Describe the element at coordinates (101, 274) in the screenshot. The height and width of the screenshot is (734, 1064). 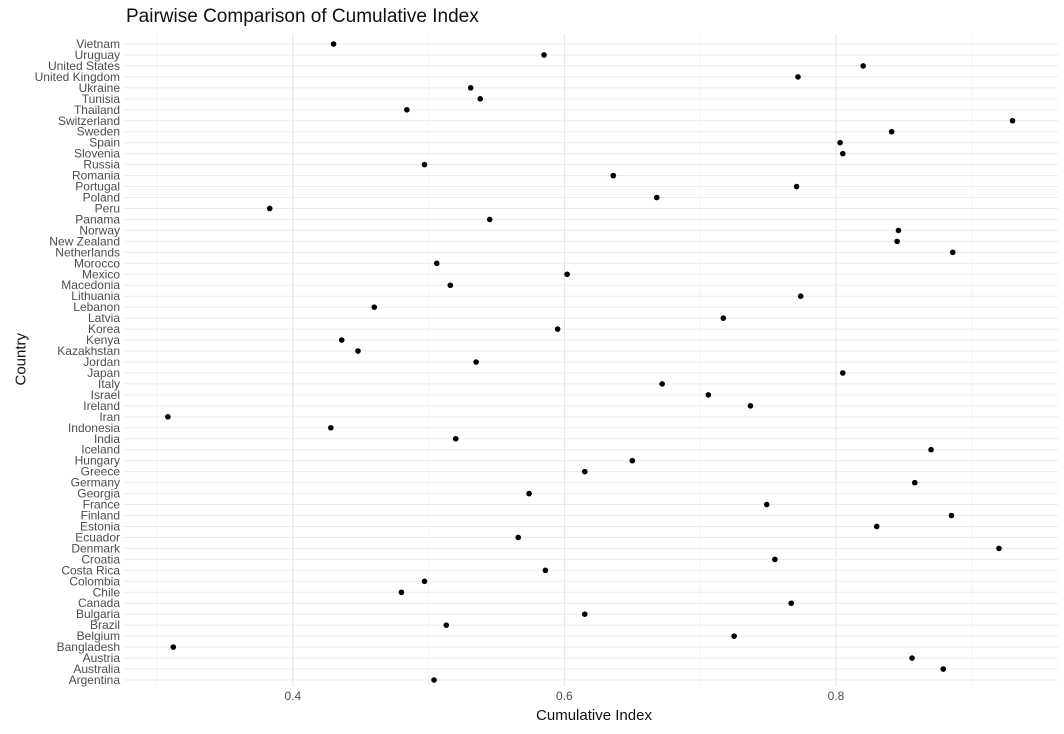
I see `y-tick-label: Mexico` at that location.